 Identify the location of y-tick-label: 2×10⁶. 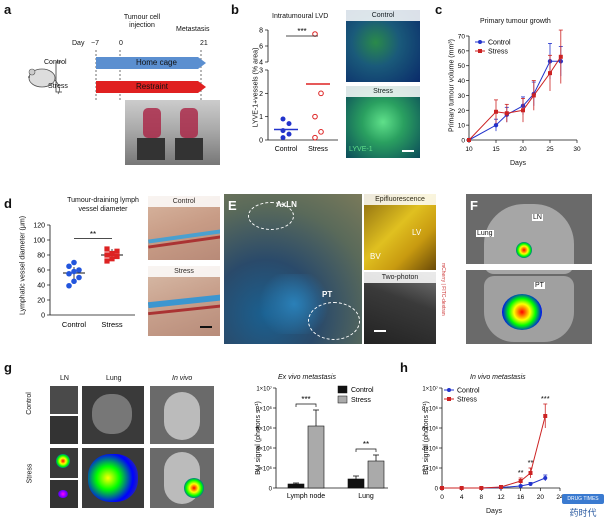
(430, 469).